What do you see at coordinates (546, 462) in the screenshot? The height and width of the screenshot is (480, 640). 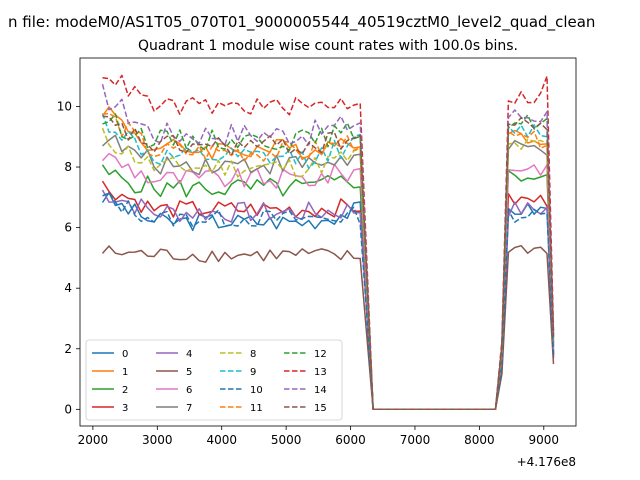 I see `x-offset-label: +4.176e8` at bounding box center [546, 462].